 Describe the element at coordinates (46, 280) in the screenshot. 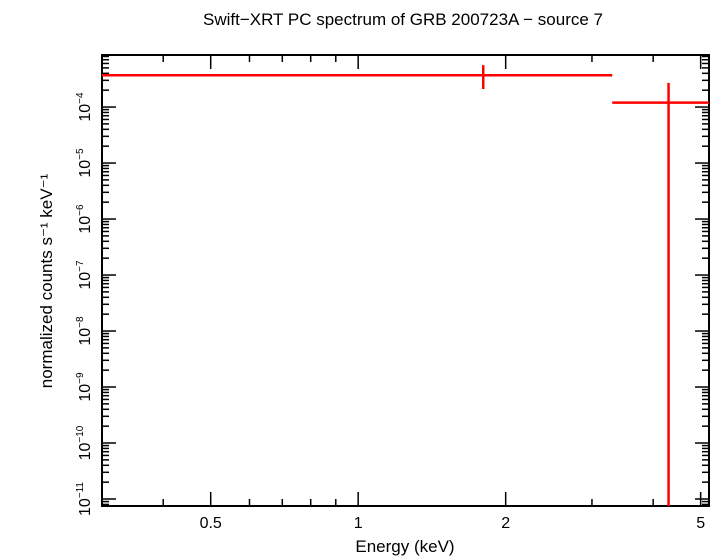

I see `y-axis-label: normalized counts s⁻¹ keV⁻¹` at that location.